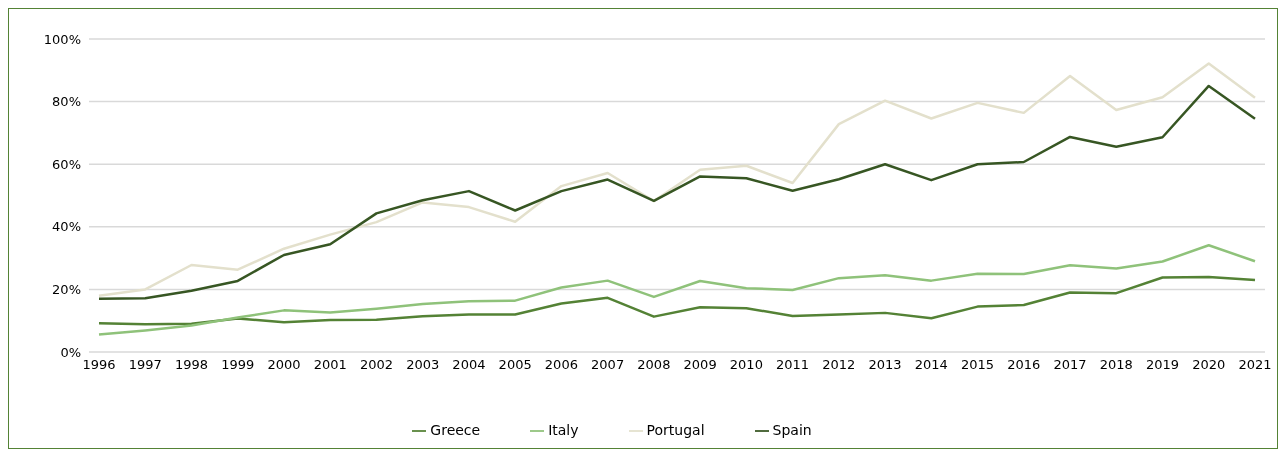 The image size is (1288, 459). I want to click on x-tick-label: 2016, so click(1024, 365).